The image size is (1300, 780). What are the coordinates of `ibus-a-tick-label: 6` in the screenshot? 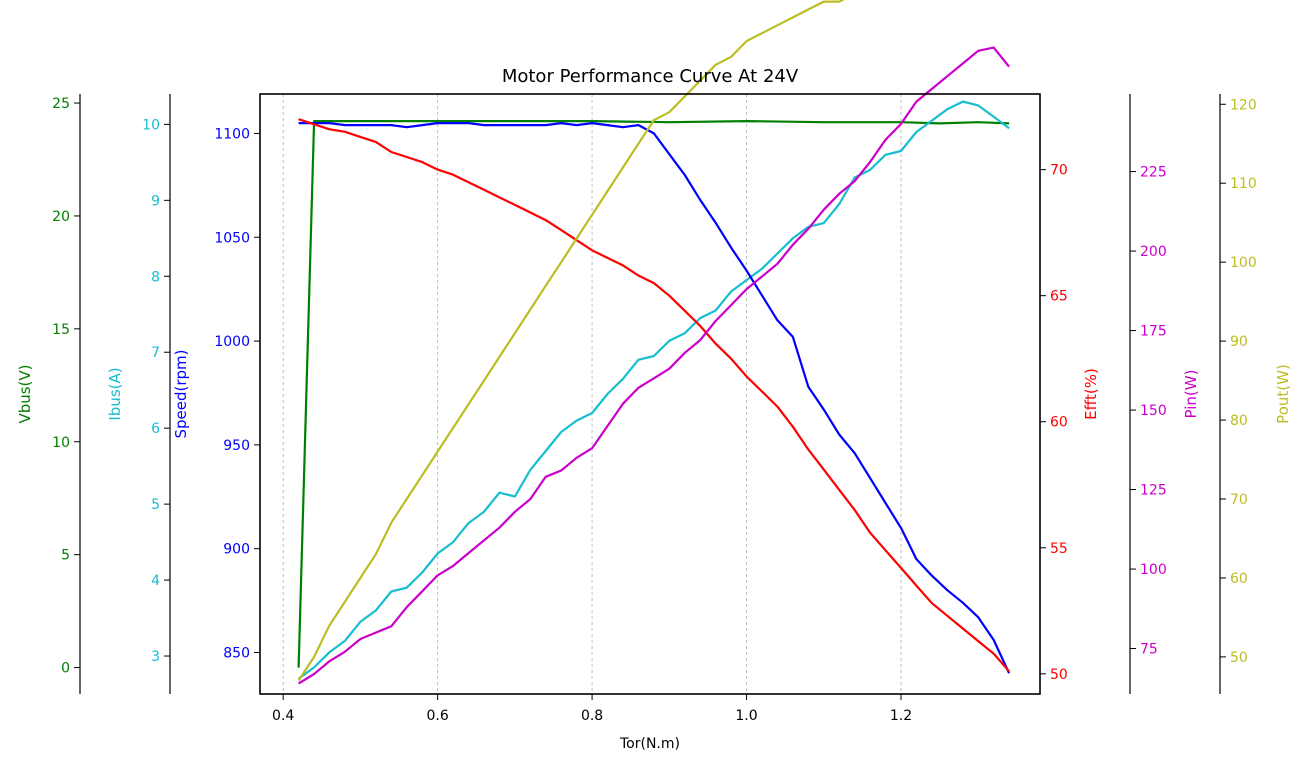 It's located at (155, 429).